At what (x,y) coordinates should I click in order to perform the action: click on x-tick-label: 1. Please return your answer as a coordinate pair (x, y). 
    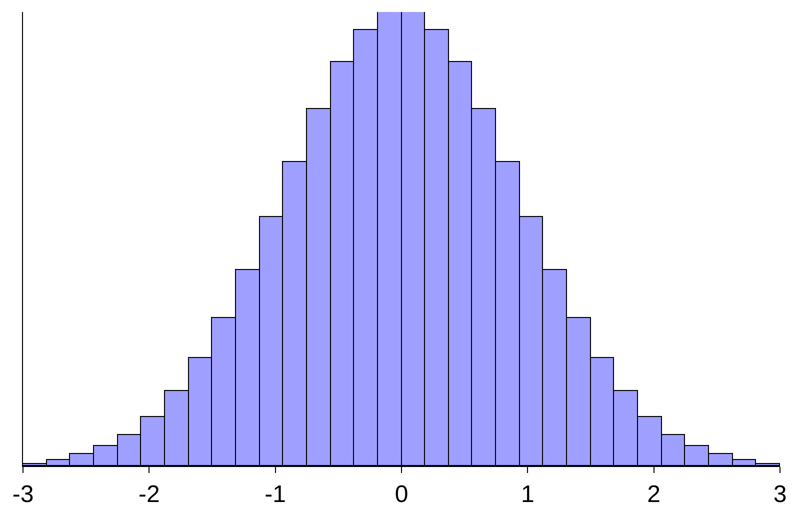
    Looking at the image, I should click on (527, 494).